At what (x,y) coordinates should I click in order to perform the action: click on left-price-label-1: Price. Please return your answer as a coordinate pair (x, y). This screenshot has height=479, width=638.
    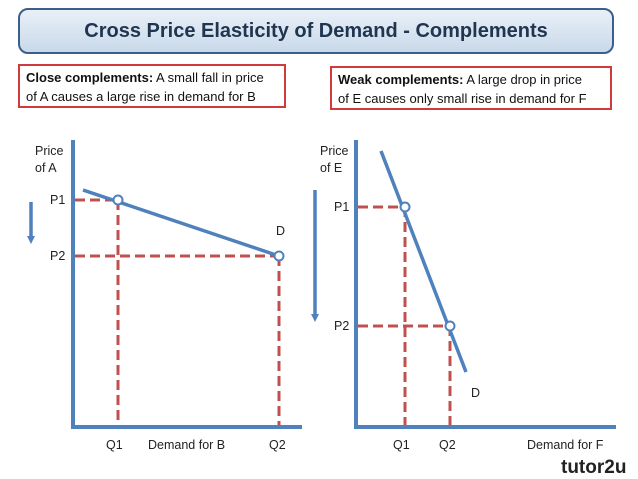
    Looking at the image, I should click on (49, 151).